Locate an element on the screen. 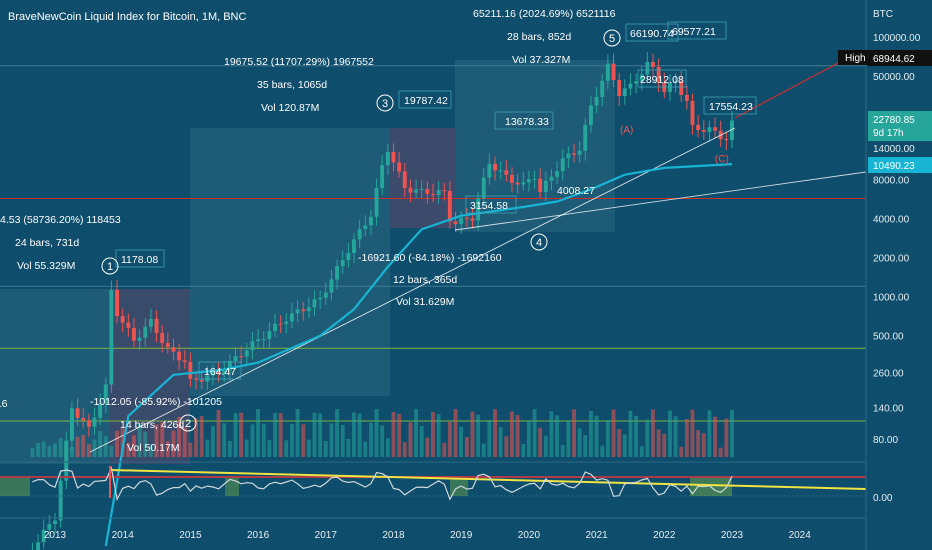  callout-19787: 19787.42 is located at coordinates (426, 101).